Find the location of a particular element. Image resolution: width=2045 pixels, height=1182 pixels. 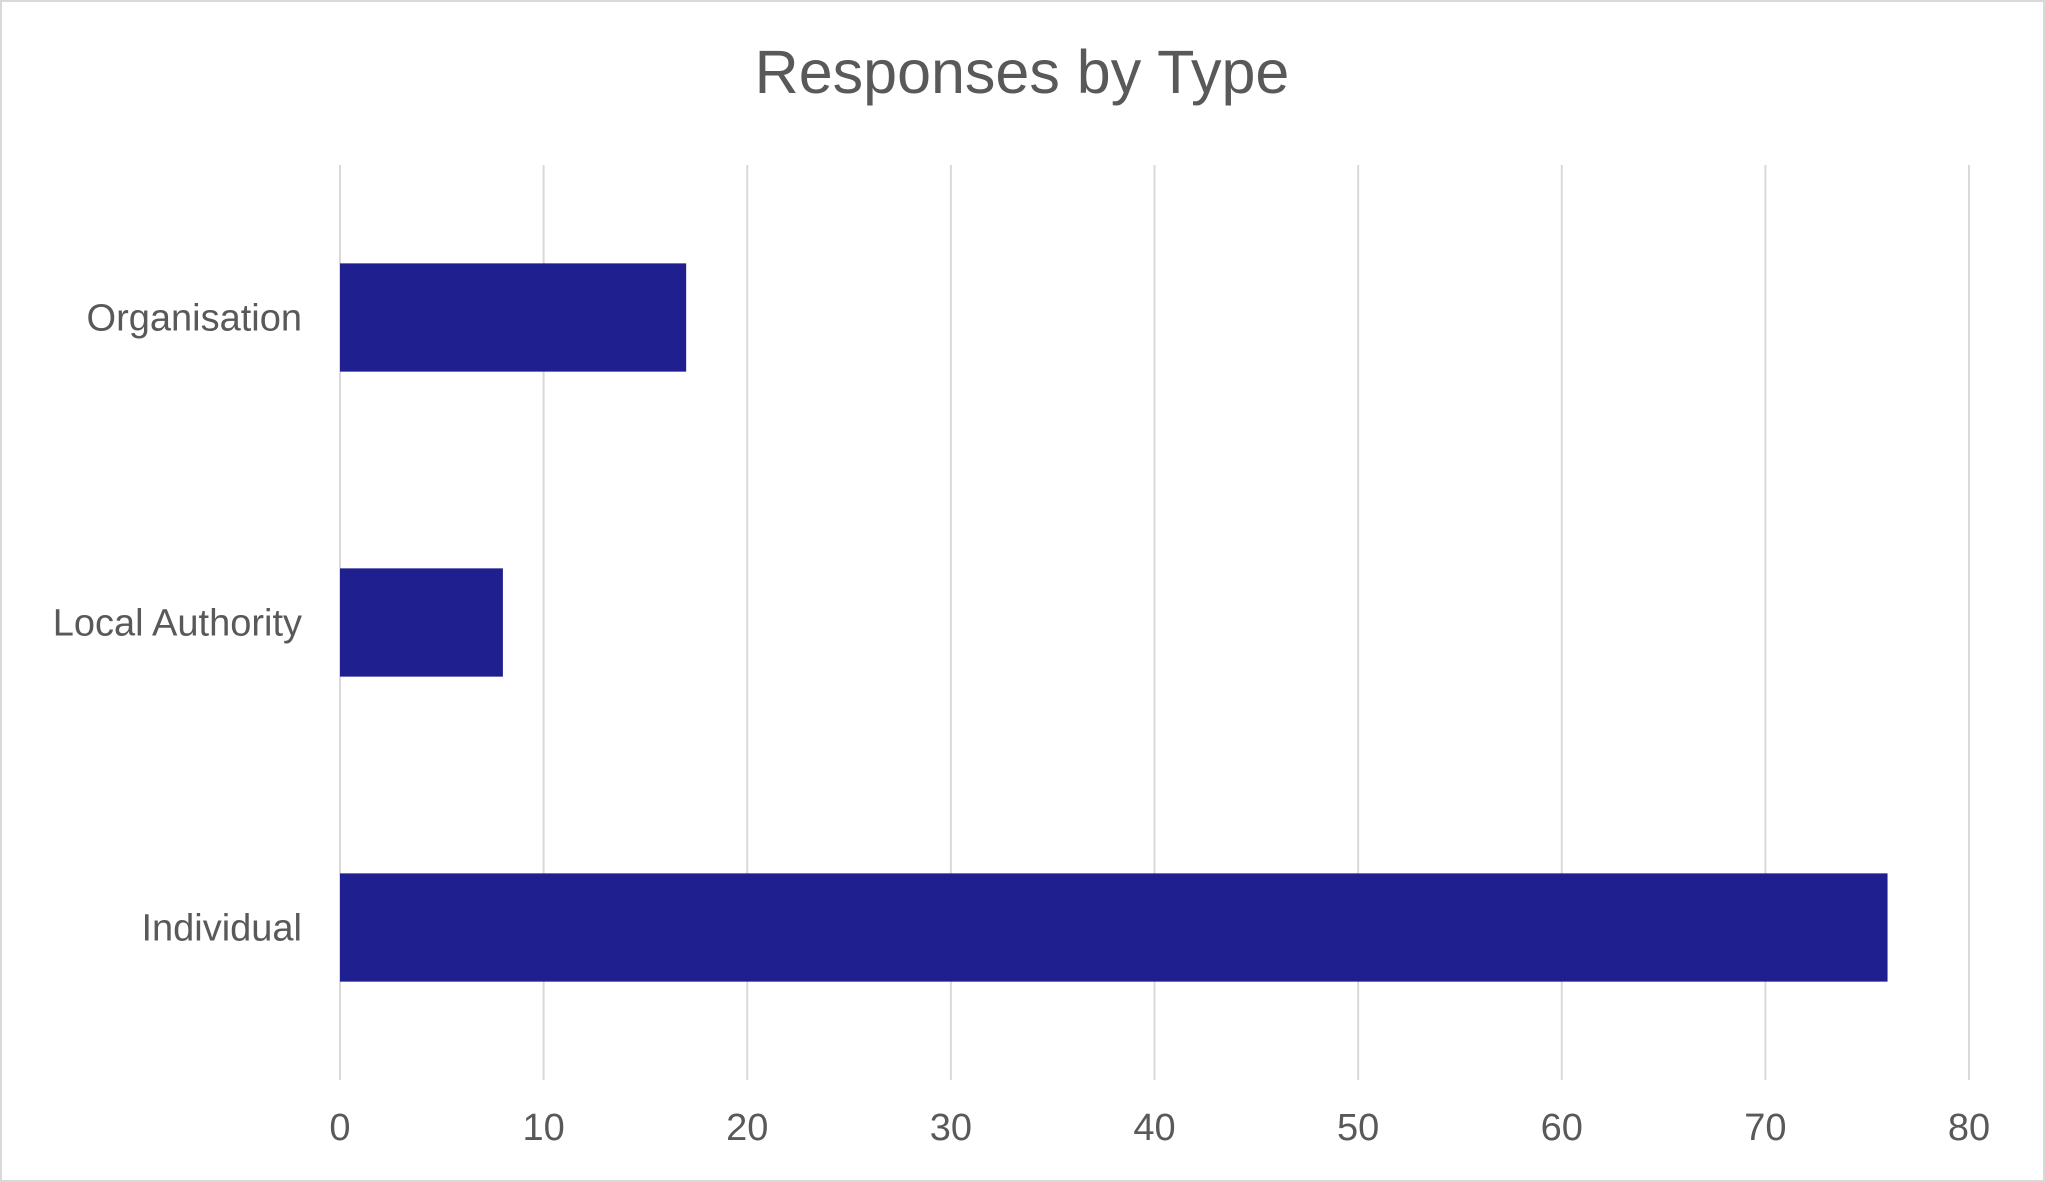

category-label: Local Authority is located at coordinates (177, 624).